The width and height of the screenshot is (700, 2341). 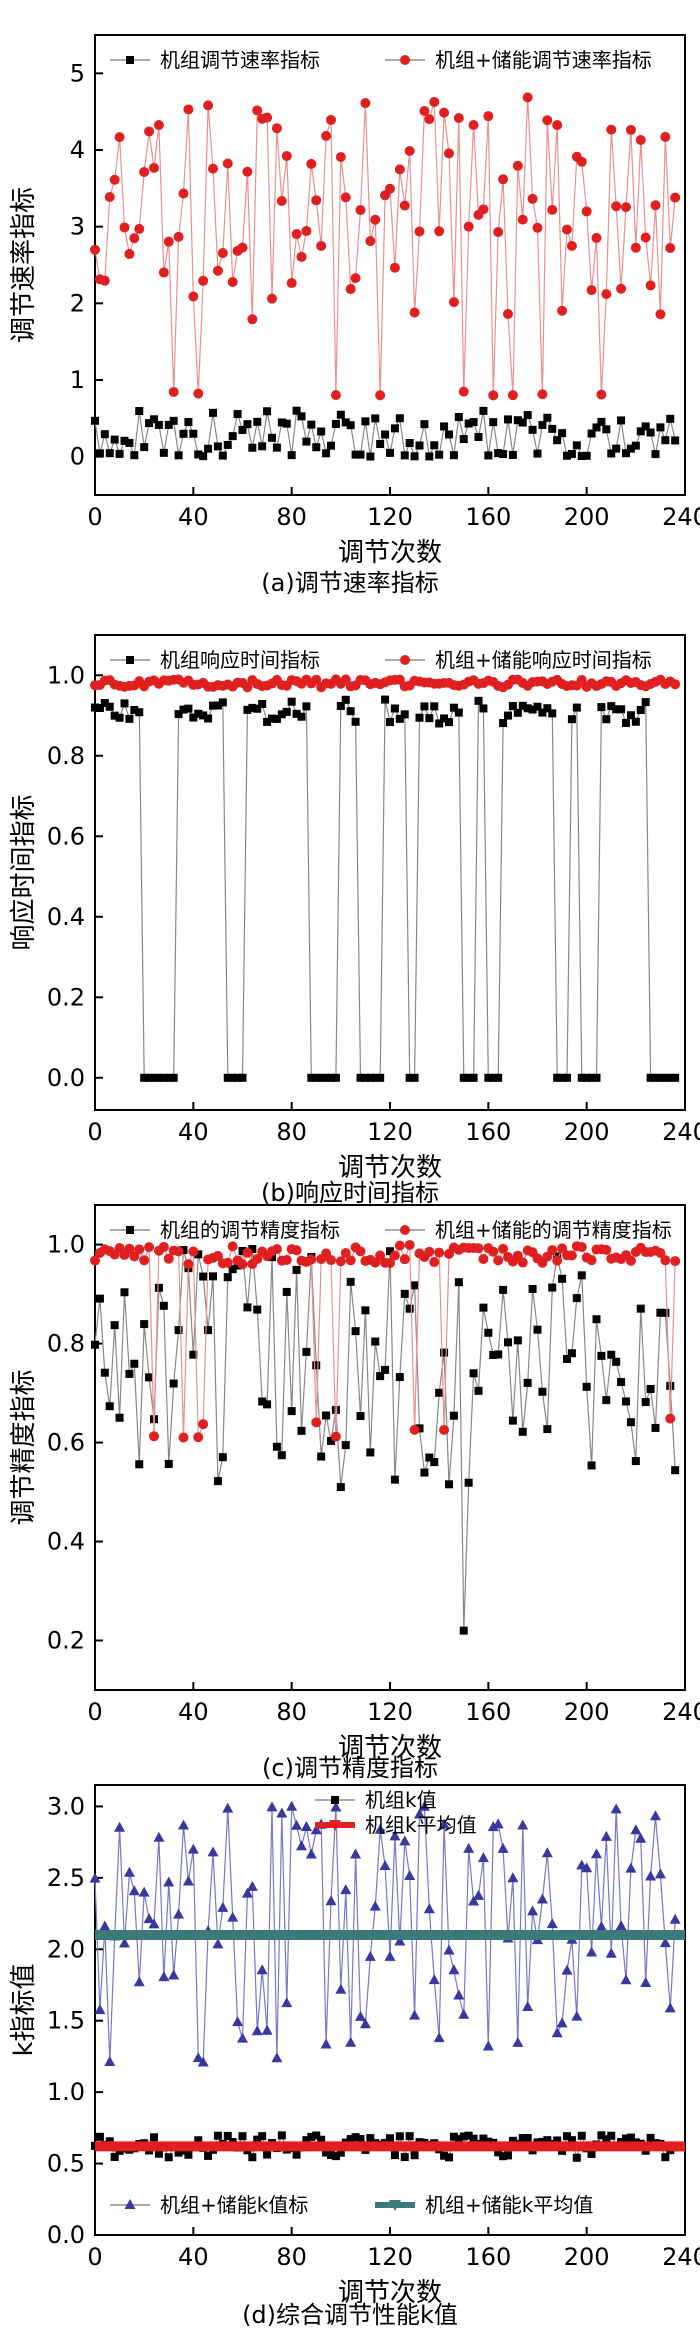 I want to click on x-axis-label: 调节次数, so click(x=390, y=1168).